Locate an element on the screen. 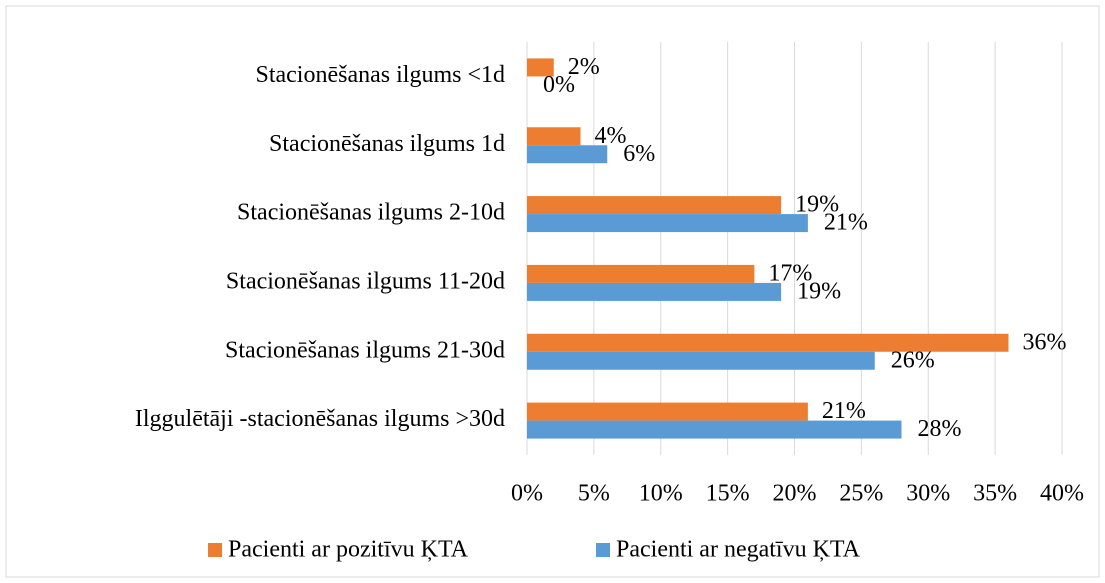 This screenshot has height=583, width=1105. y-tick-label: Stacionēšanas ilgums 21-30d is located at coordinates (365, 350).